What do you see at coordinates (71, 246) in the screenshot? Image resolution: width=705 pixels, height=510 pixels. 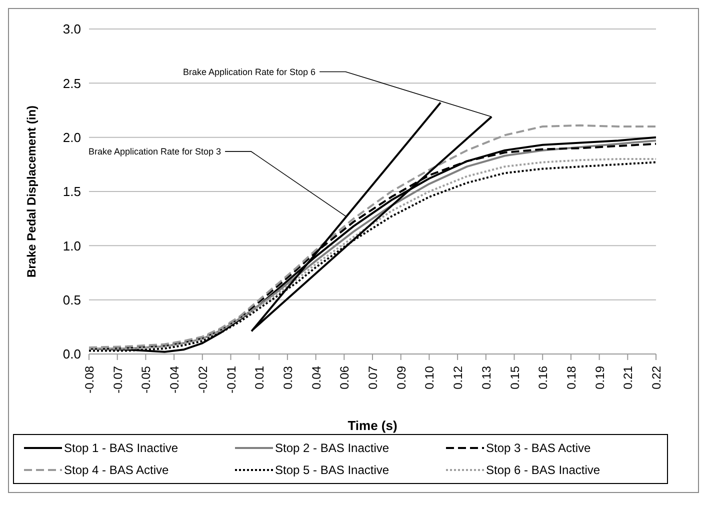 I see `y-tick-label: 1.0` at bounding box center [71, 246].